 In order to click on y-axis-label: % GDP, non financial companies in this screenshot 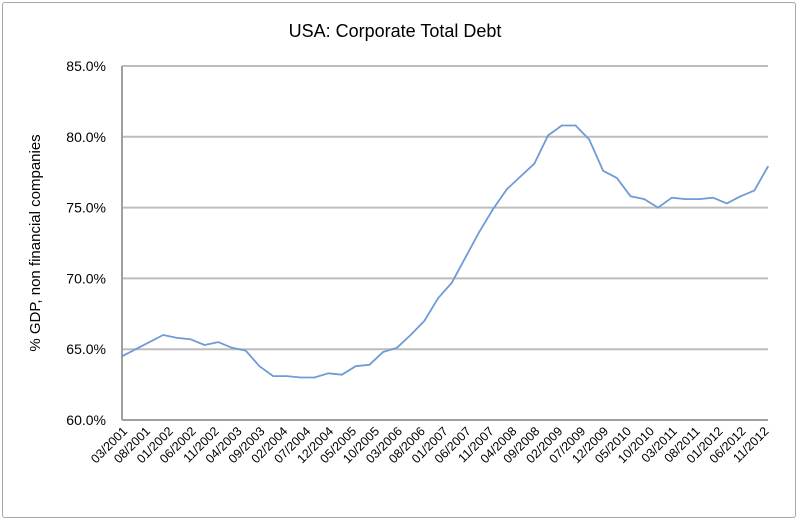, I will do `click(35, 242)`.